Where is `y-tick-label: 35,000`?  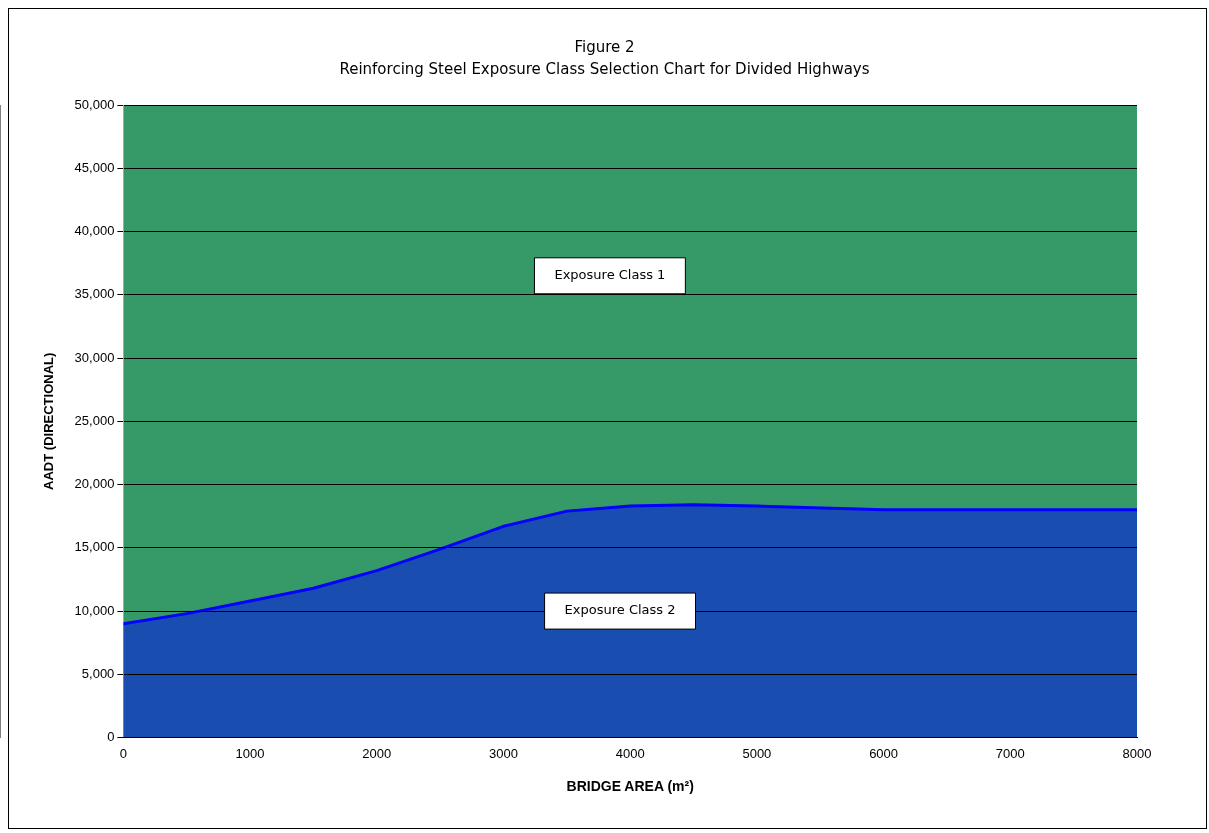 y-tick-label: 35,000 is located at coordinates (94, 294).